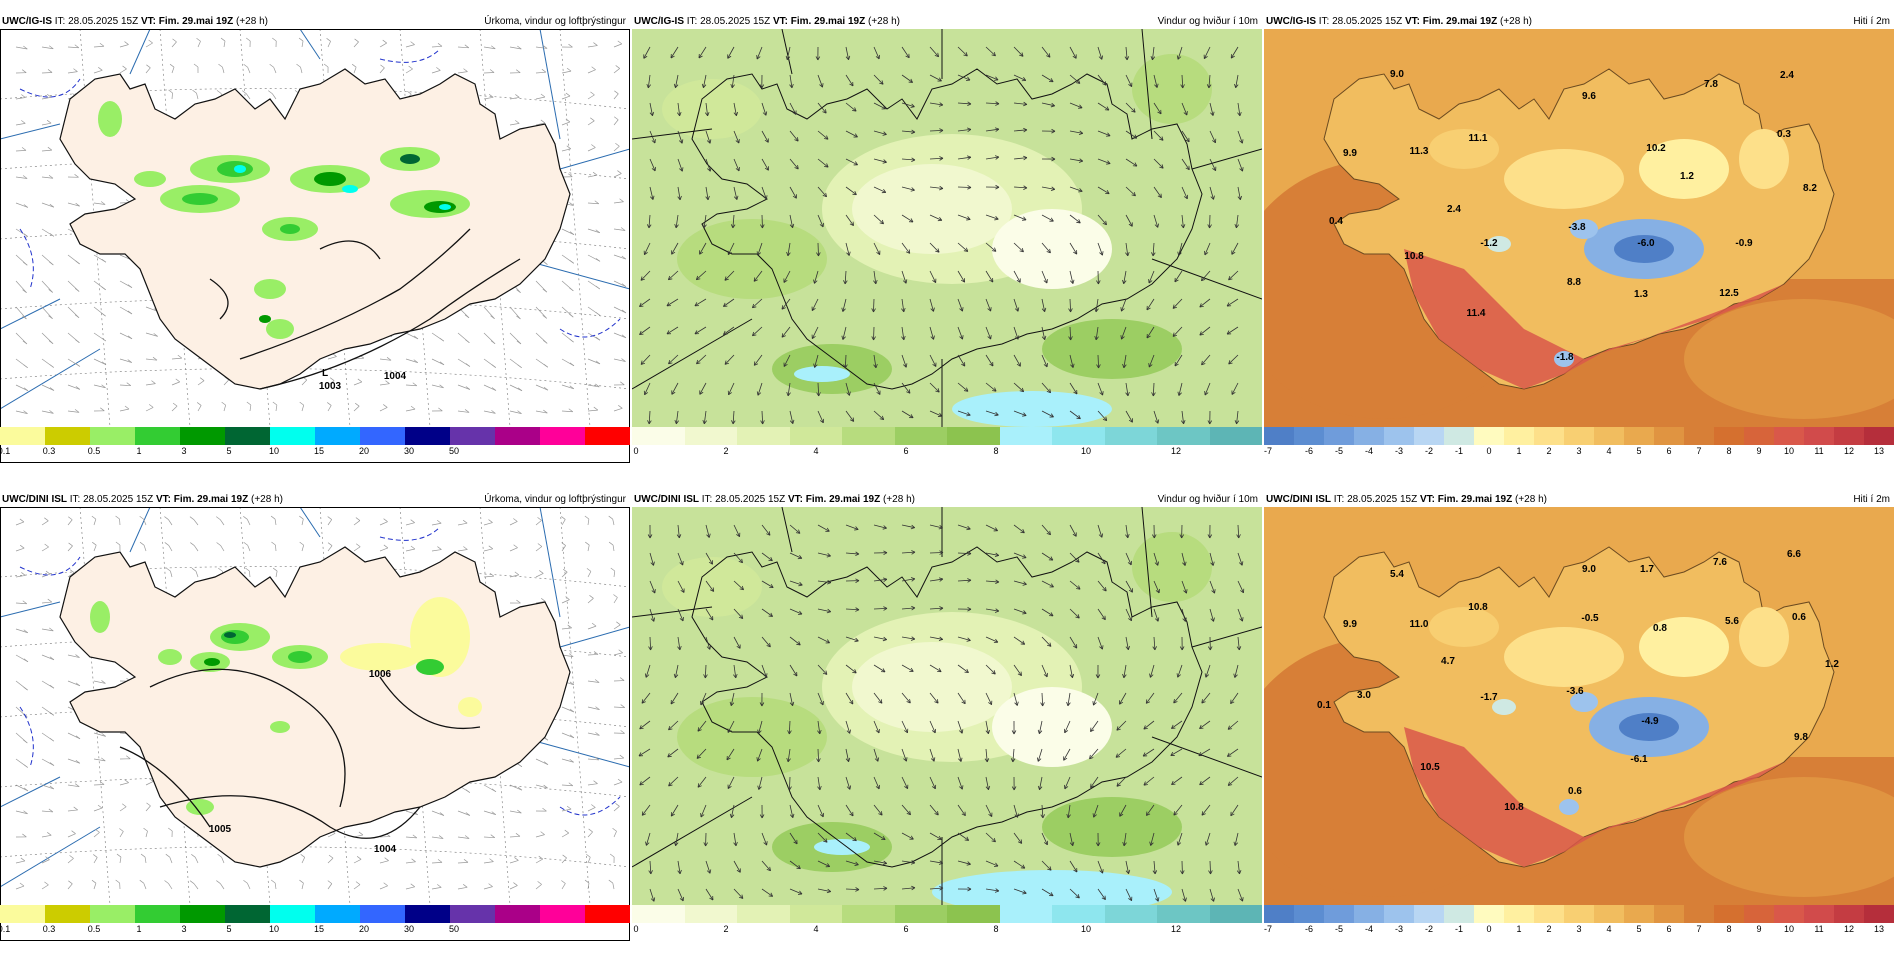  What do you see at coordinates (947, 706) in the screenshot?
I see `map-svg` at bounding box center [947, 706].